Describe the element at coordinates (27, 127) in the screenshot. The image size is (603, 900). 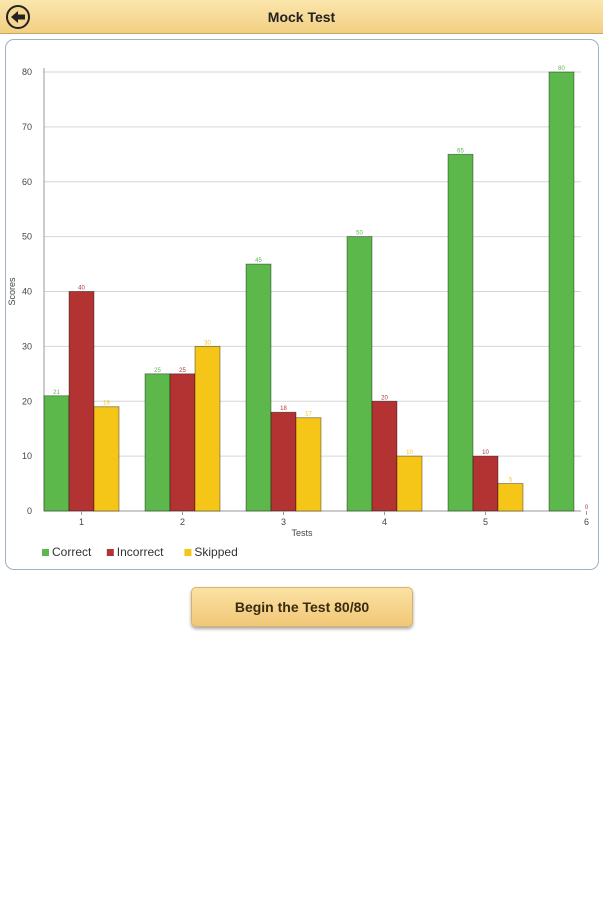
I see `y-tick-label: 70` at that location.